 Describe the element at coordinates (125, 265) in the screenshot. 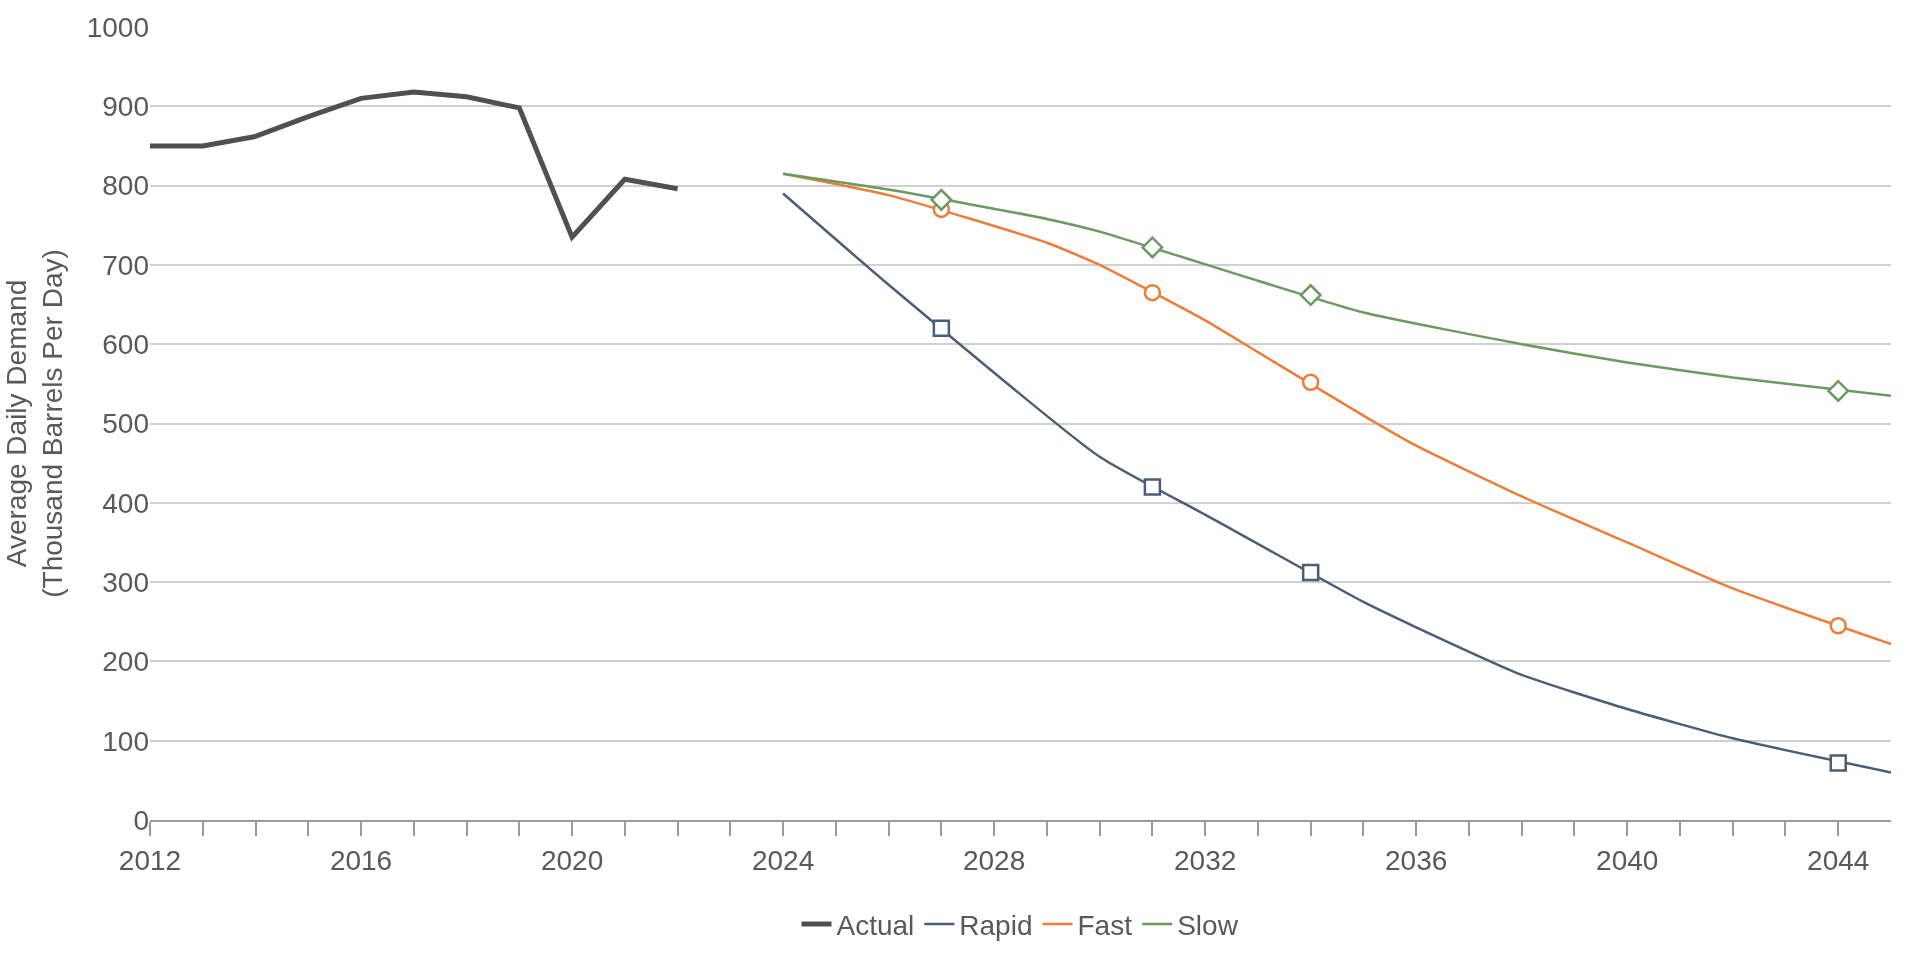

I see `y-tick-label: 700` at that location.